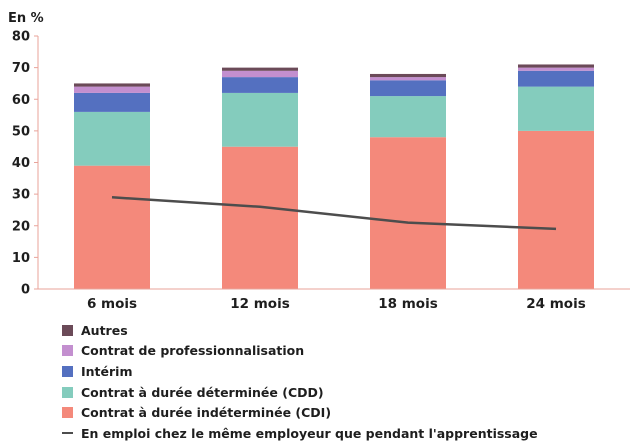  What do you see at coordinates (25, 290) in the screenshot?
I see `y-tick-label: 0` at bounding box center [25, 290].